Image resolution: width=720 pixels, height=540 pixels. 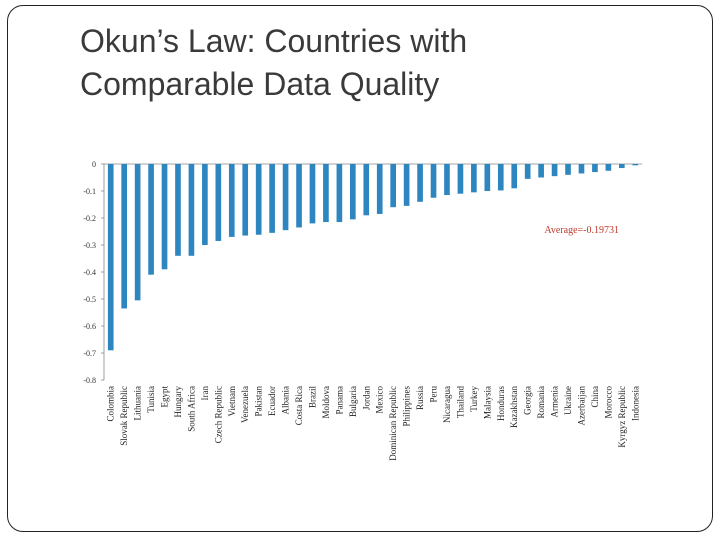 I want to click on category-label: Malaysia, so click(x=487, y=402).